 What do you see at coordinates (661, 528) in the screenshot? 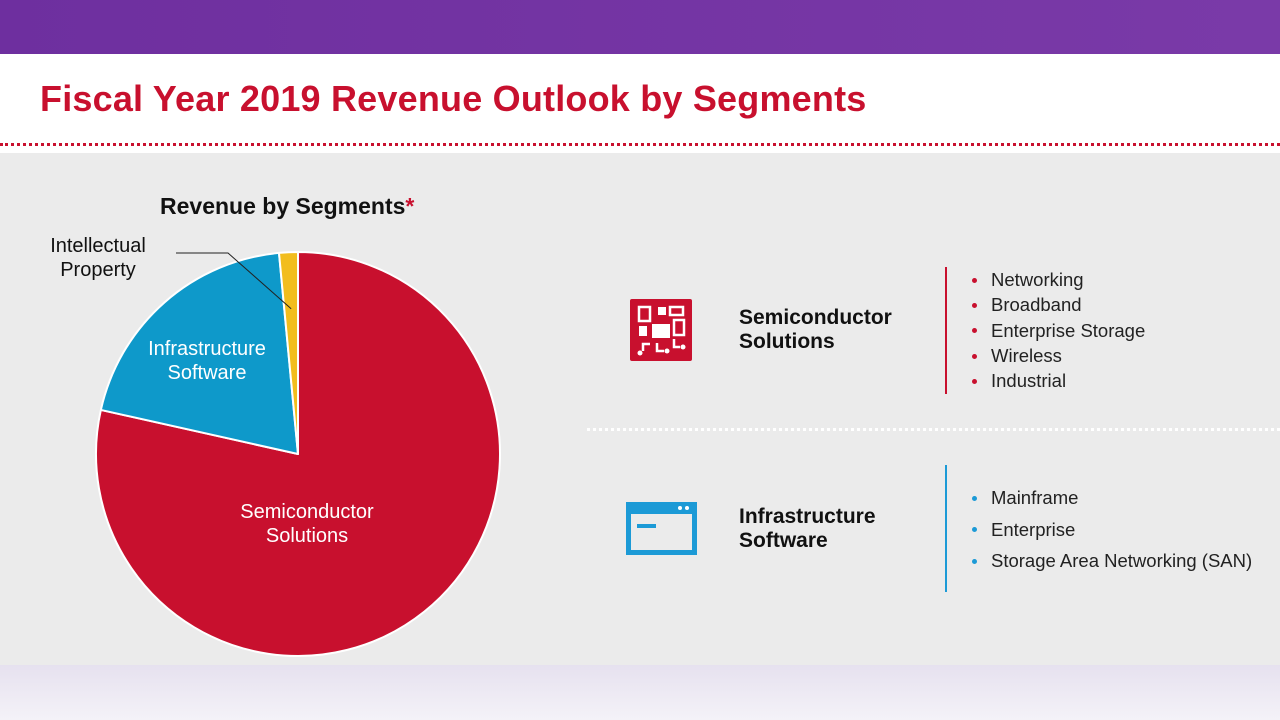
I see `app-window-icon` at bounding box center [661, 528].